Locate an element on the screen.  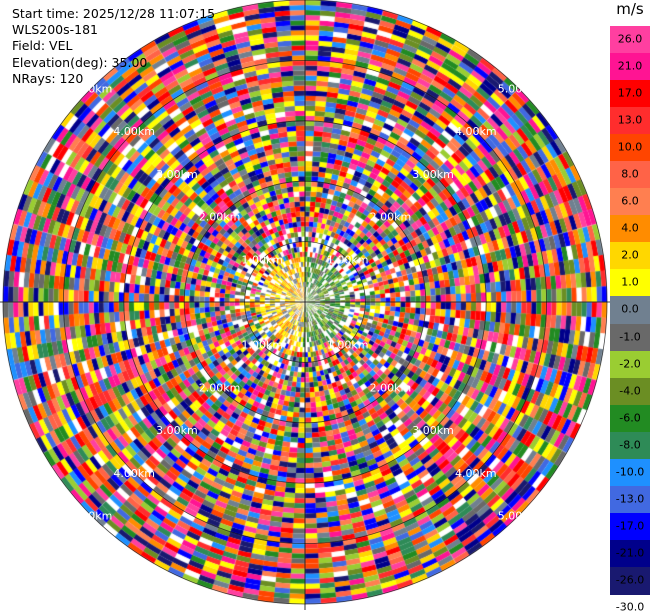
colorbar-tick-label: 13.0 is located at coordinates (630, 120).